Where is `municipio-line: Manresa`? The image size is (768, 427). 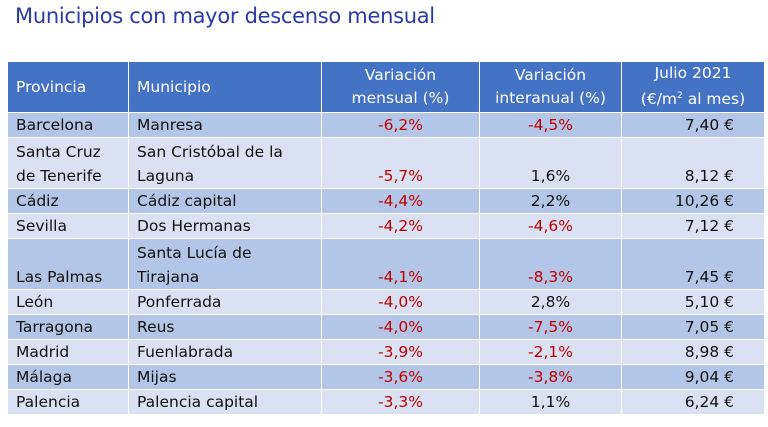
municipio-line: Manresa is located at coordinates (170, 125).